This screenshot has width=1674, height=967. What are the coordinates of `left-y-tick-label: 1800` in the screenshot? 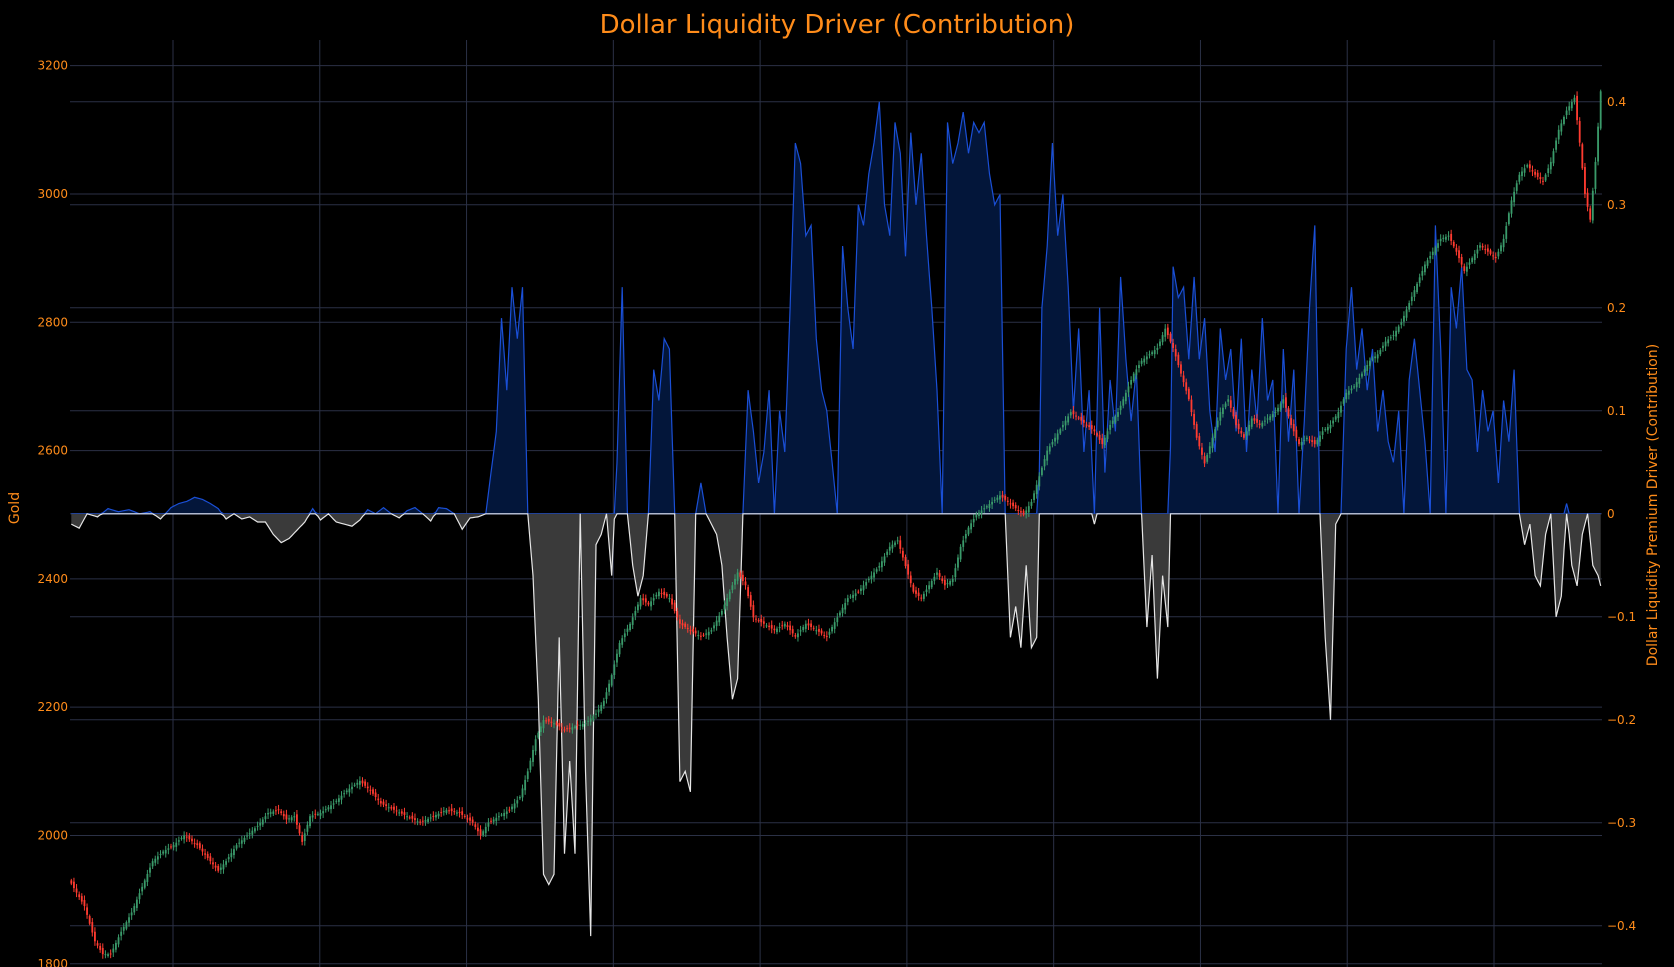 It's located at (52, 962).